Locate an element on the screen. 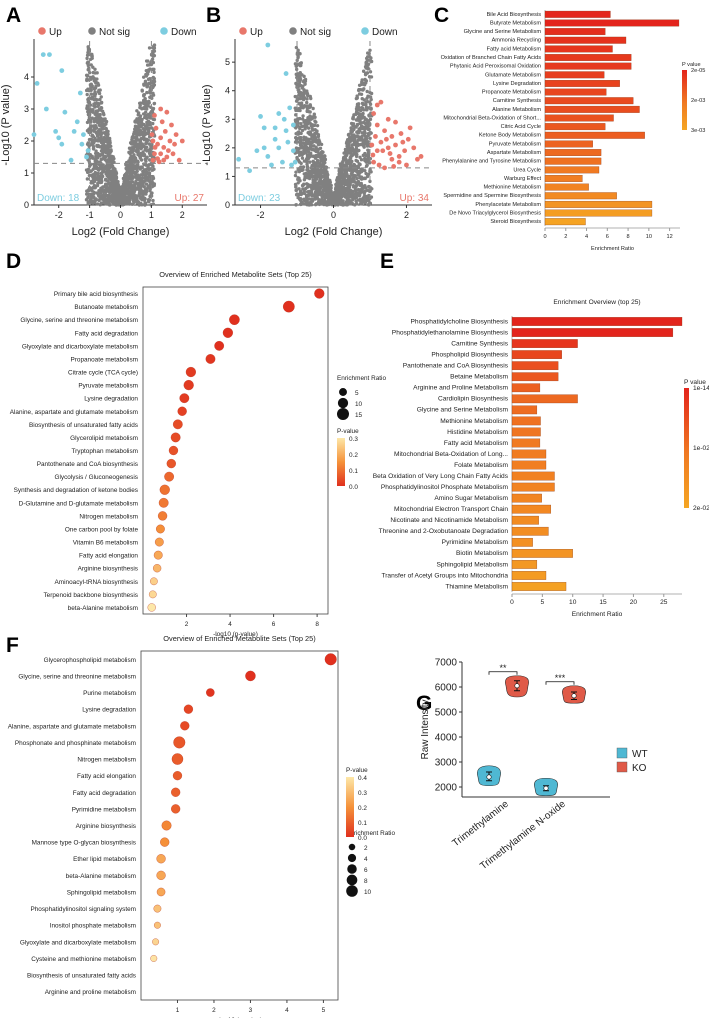 The width and height of the screenshot is (709, 1023). category-label: Amino Sugar Metabolism is located at coordinates (471, 498).